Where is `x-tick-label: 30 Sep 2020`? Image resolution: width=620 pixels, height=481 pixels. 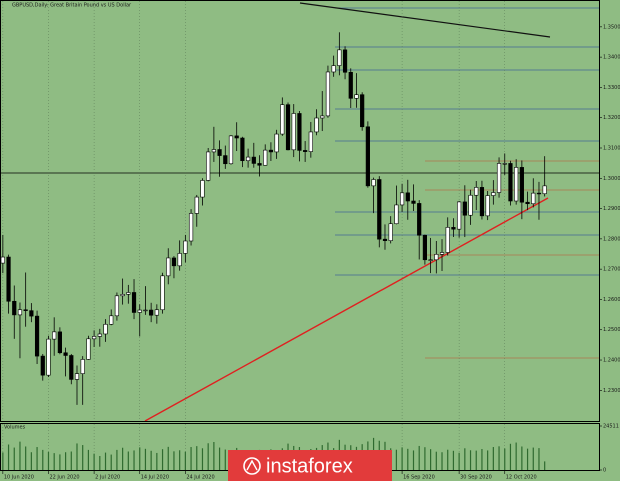
x-tick-label: 30 Sep 2020 is located at coordinates (476, 478).